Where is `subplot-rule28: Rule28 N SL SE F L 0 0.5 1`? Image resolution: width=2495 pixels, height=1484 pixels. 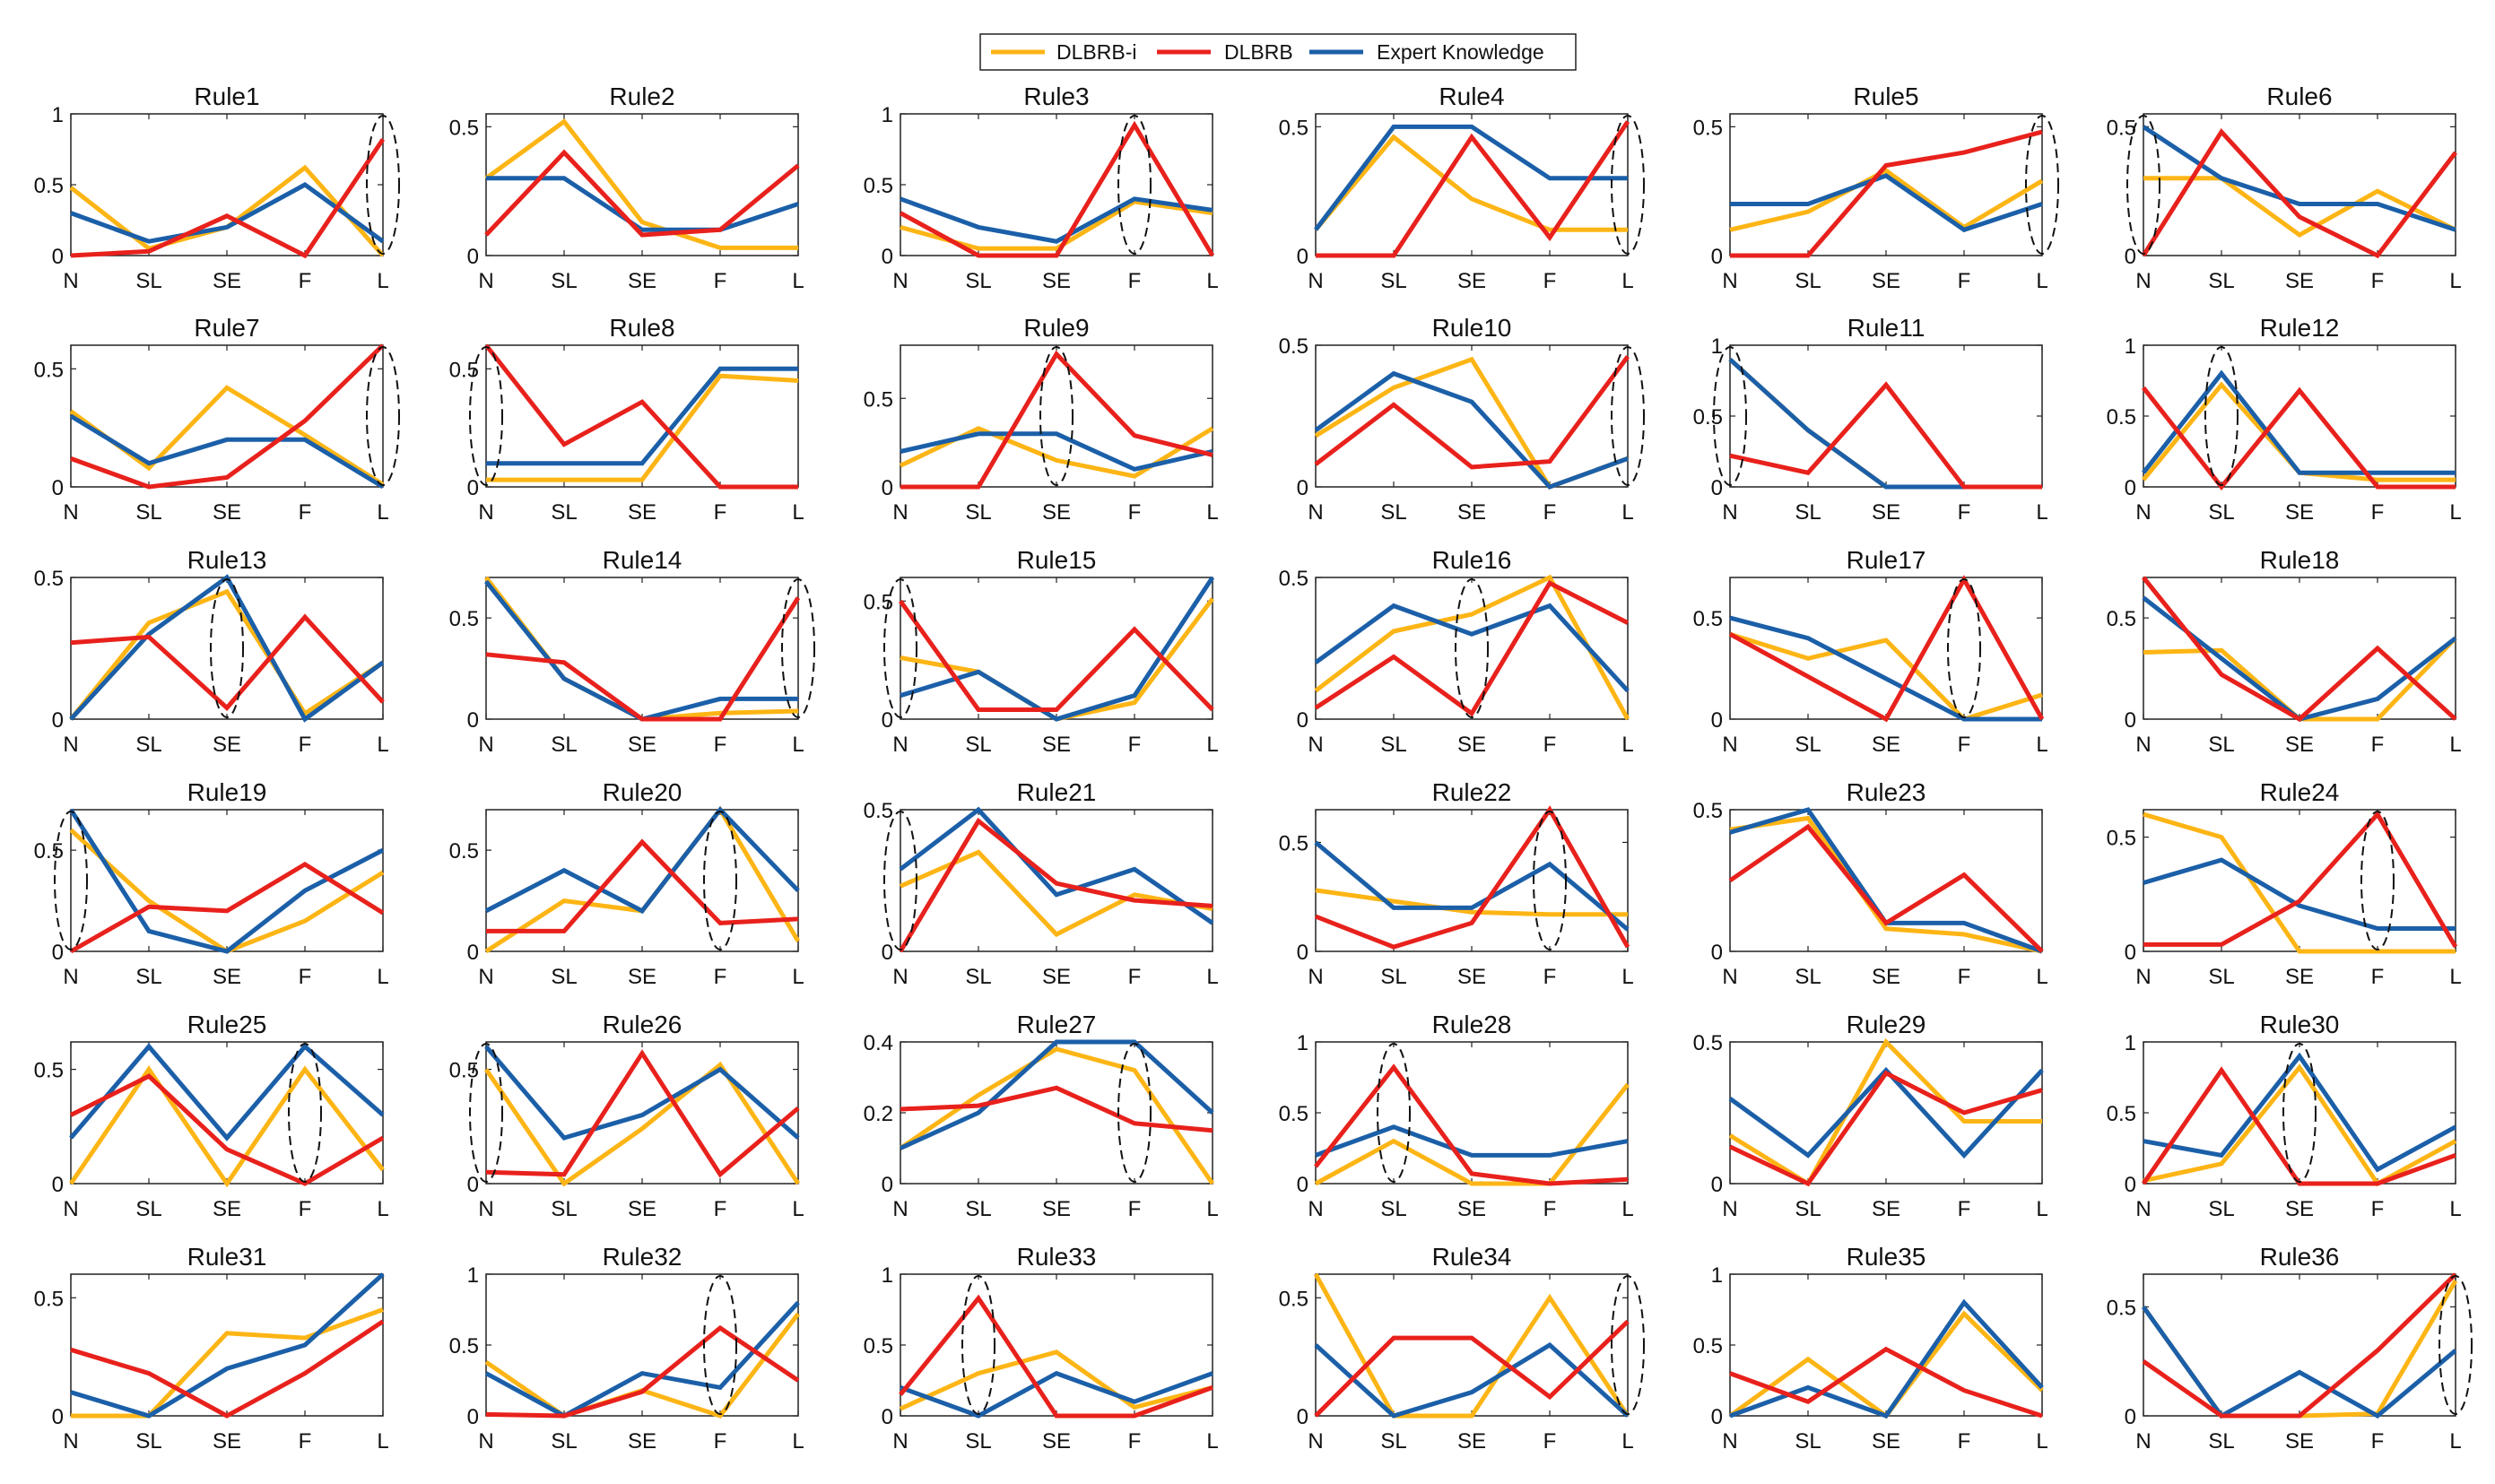 subplot-rule28: Rule28 N SL SE F L 0 0.5 1 is located at coordinates (1457, 1116).